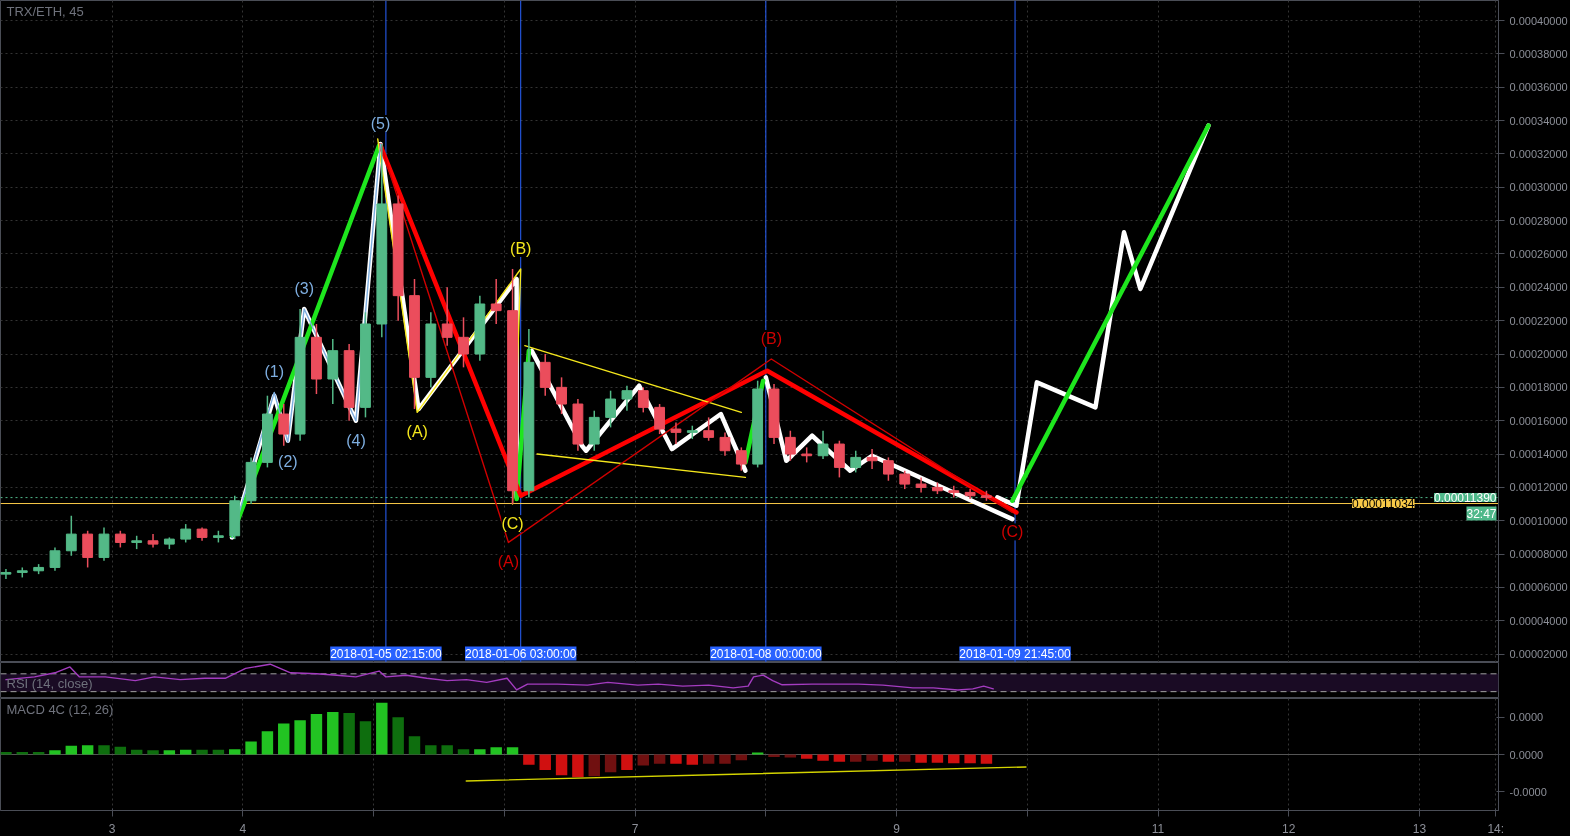  What do you see at coordinates (243, 828) in the screenshot?
I see `x-tick-label: 4` at bounding box center [243, 828].